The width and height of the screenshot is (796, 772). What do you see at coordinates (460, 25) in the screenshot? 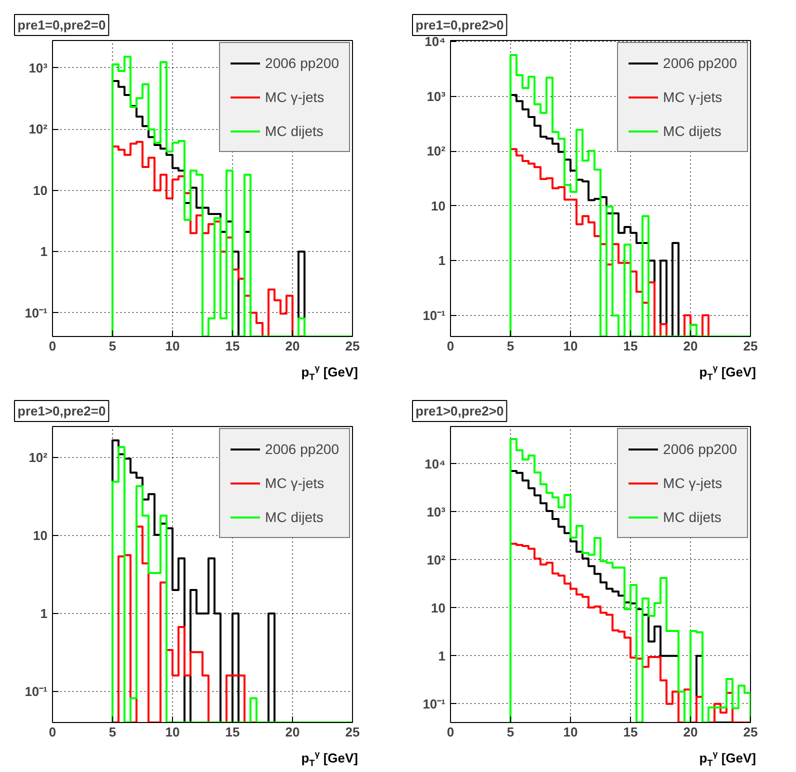
I see `chart-title: pre1=0,pre2>0` at bounding box center [460, 25].